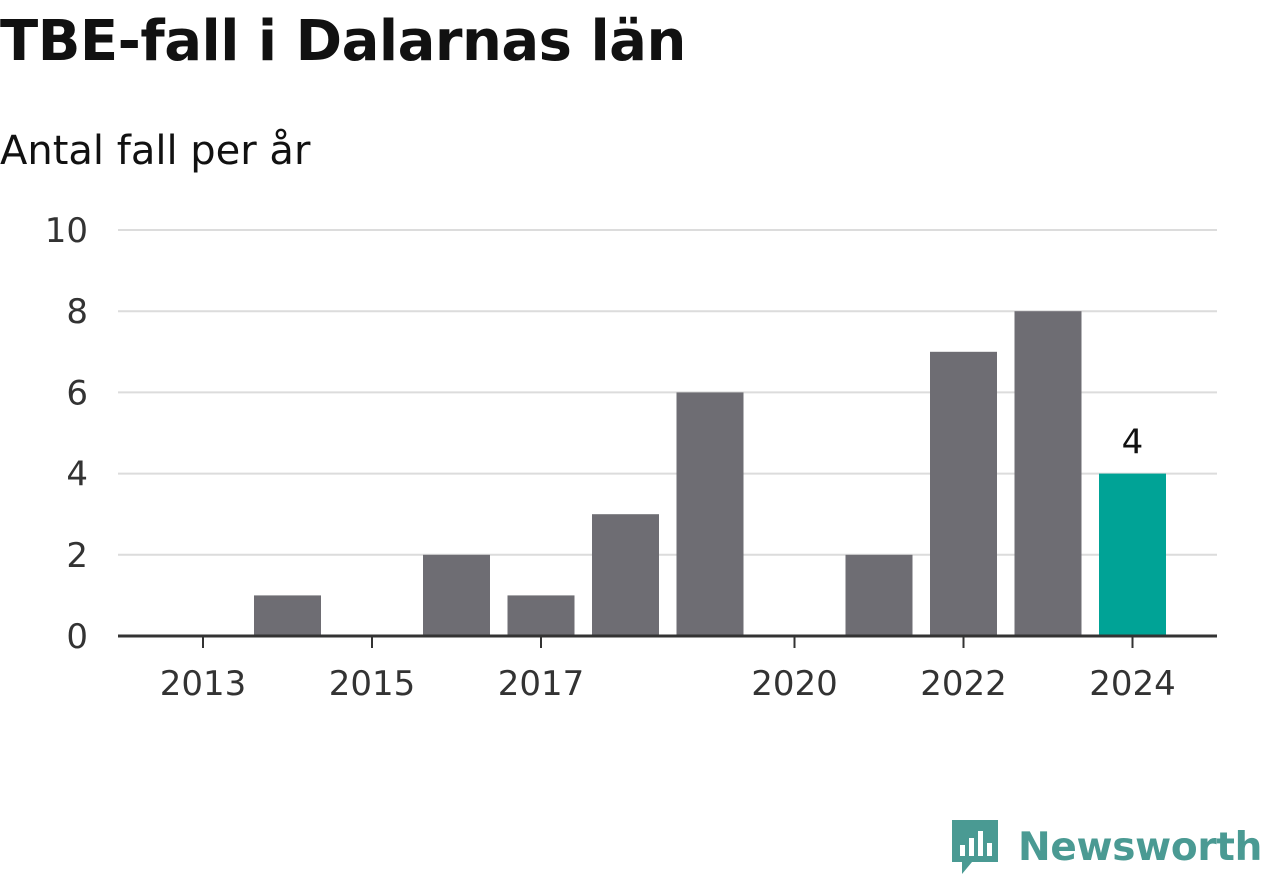  Describe the element at coordinates (1132, 684) in the screenshot. I see `x-tick-label: 2024` at that location.